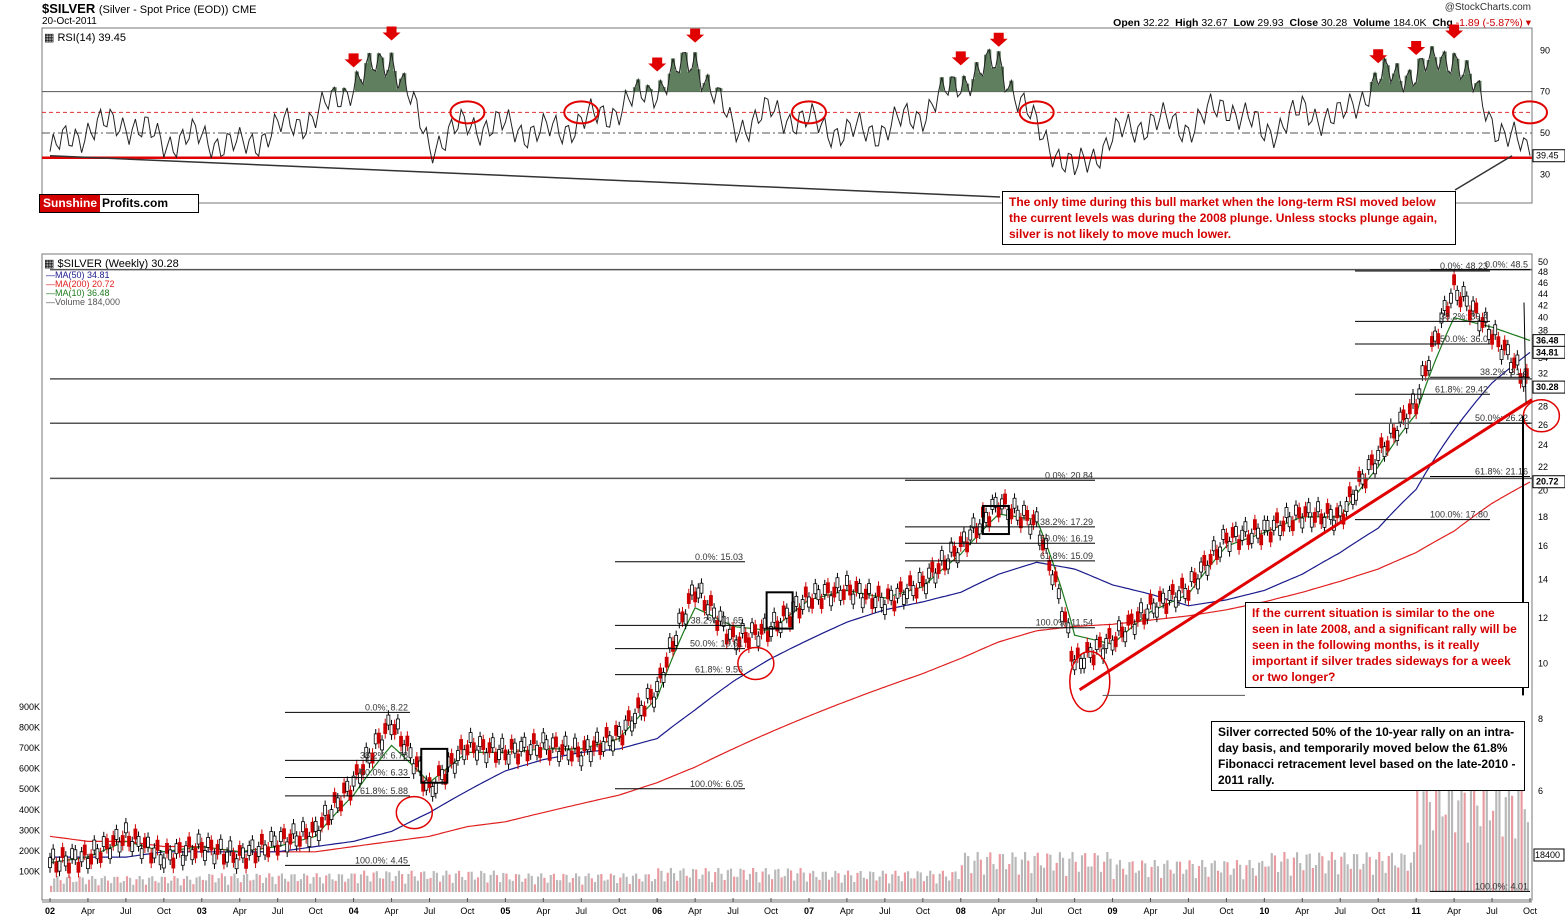 This screenshot has height=919, width=1565. What do you see at coordinates (505, 911) in the screenshot?
I see `x-tick-label: 05` at bounding box center [505, 911].